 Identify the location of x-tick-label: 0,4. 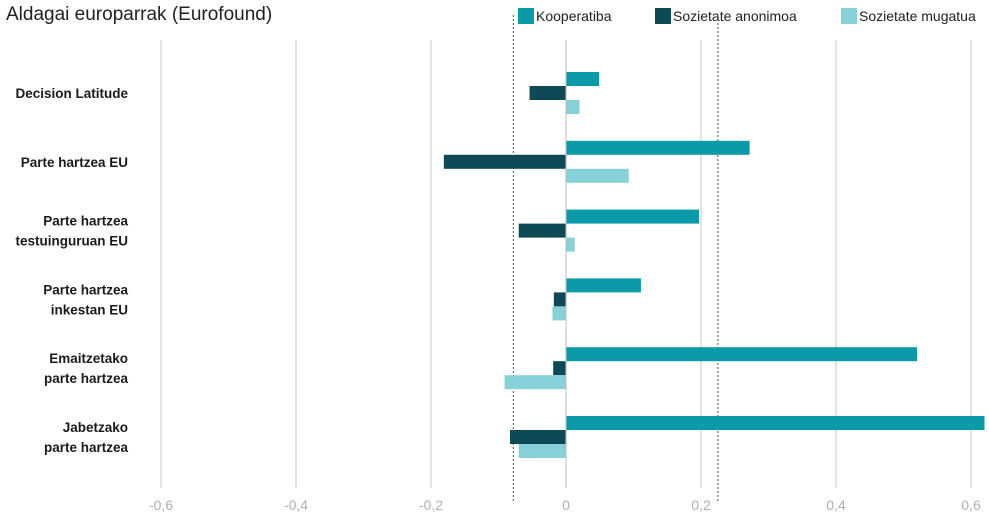
(836, 505).